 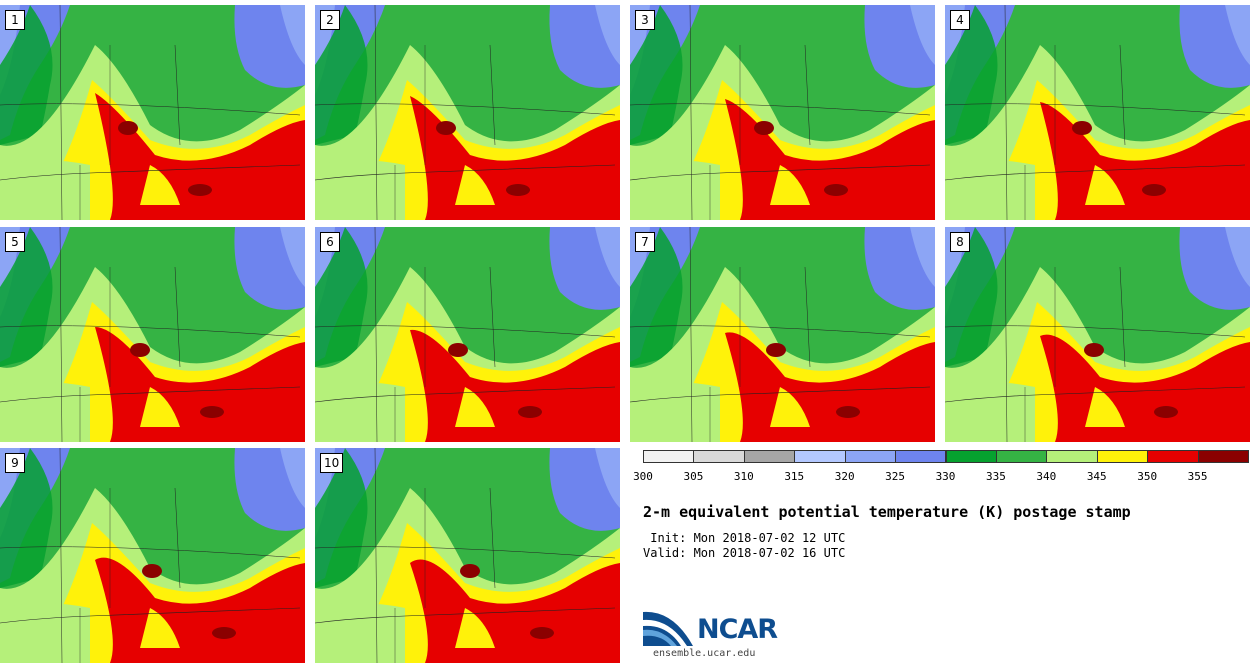 What do you see at coordinates (467, 334) in the screenshot?
I see `ensemble-member-panel: 6` at bounding box center [467, 334].